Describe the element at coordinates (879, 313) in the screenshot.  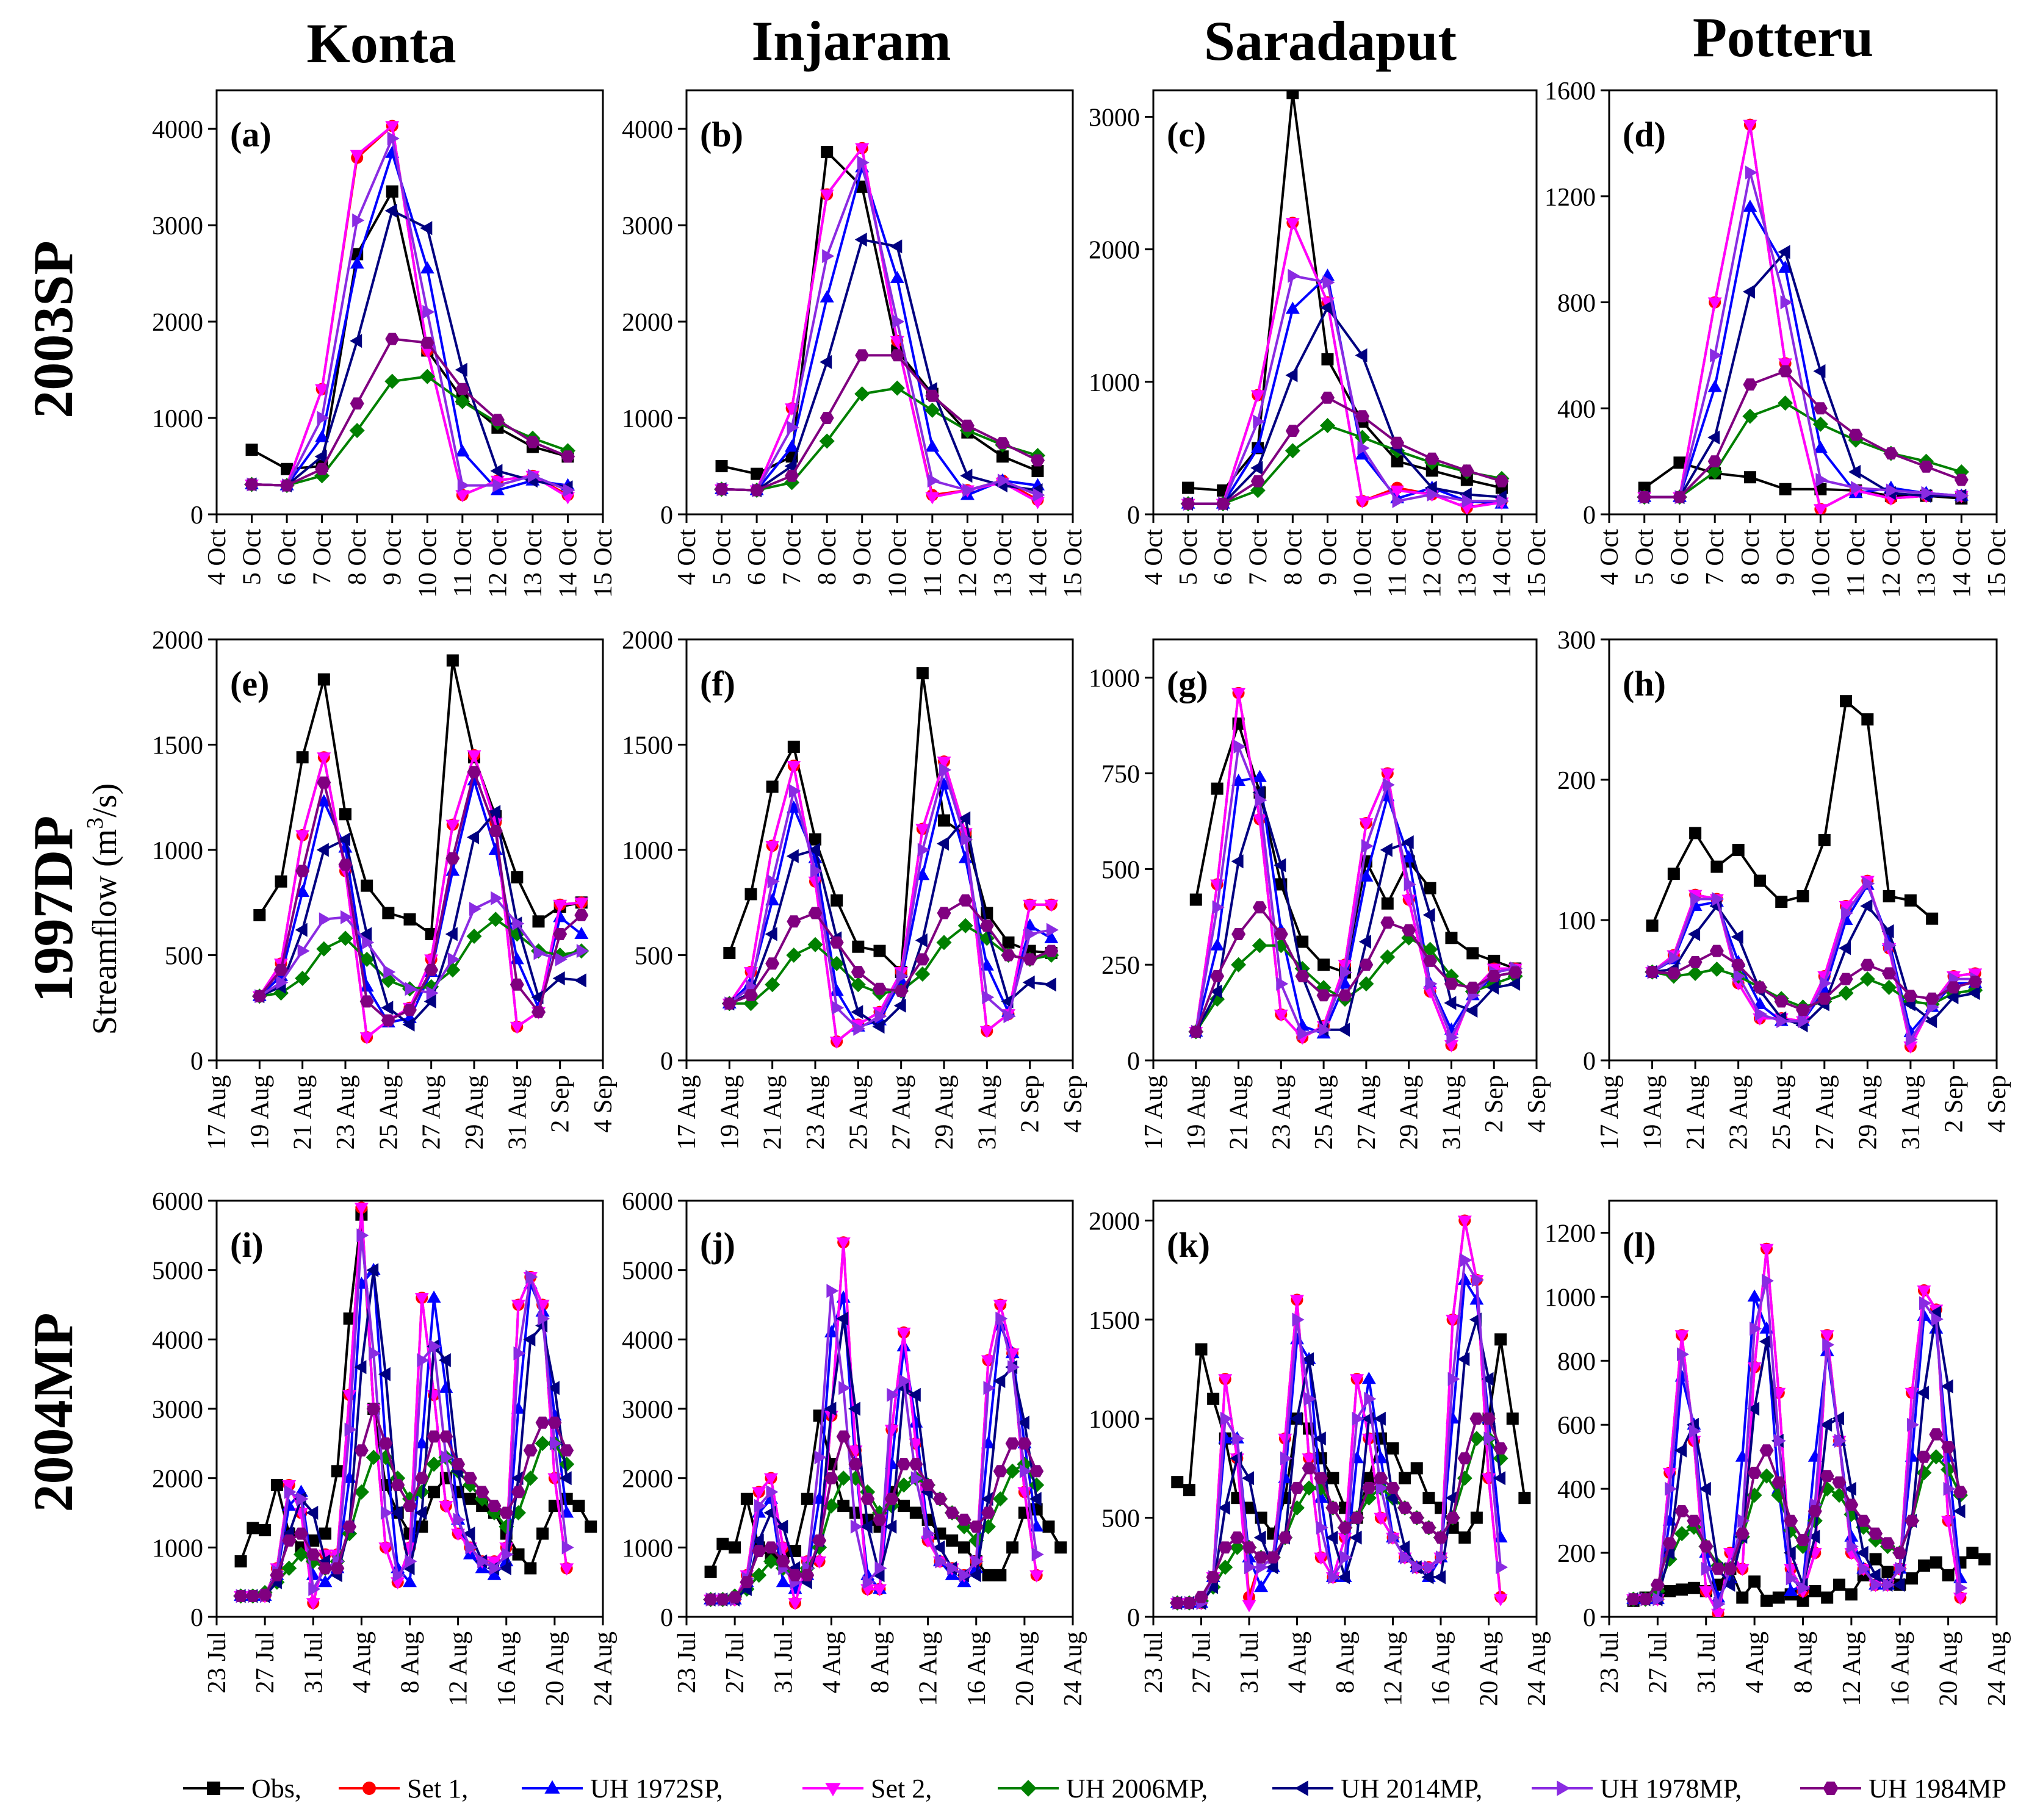
I see `series-obs` at that location.